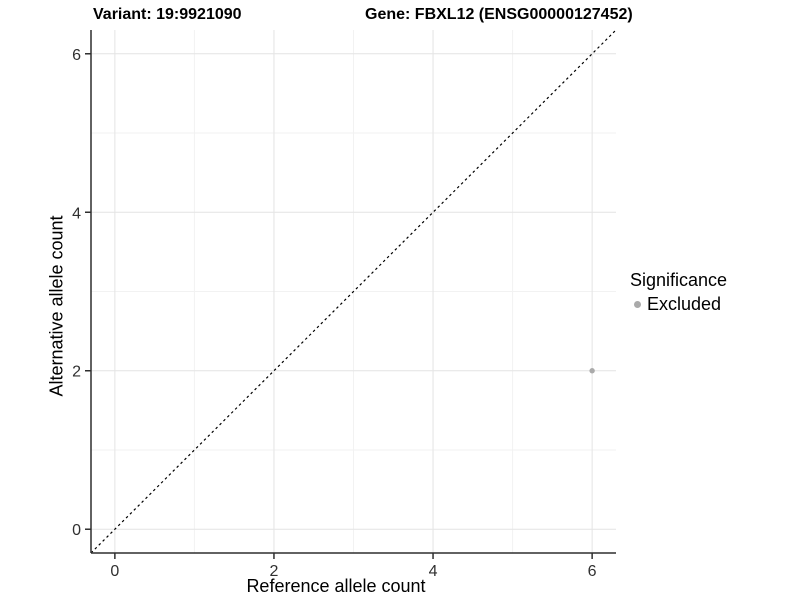  What do you see at coordinates (499, 14) in the screenshot?
I see `plot-title-gene: Gene: FBXL12 (ENSG00000127452)` at bounding box center [499, 14].